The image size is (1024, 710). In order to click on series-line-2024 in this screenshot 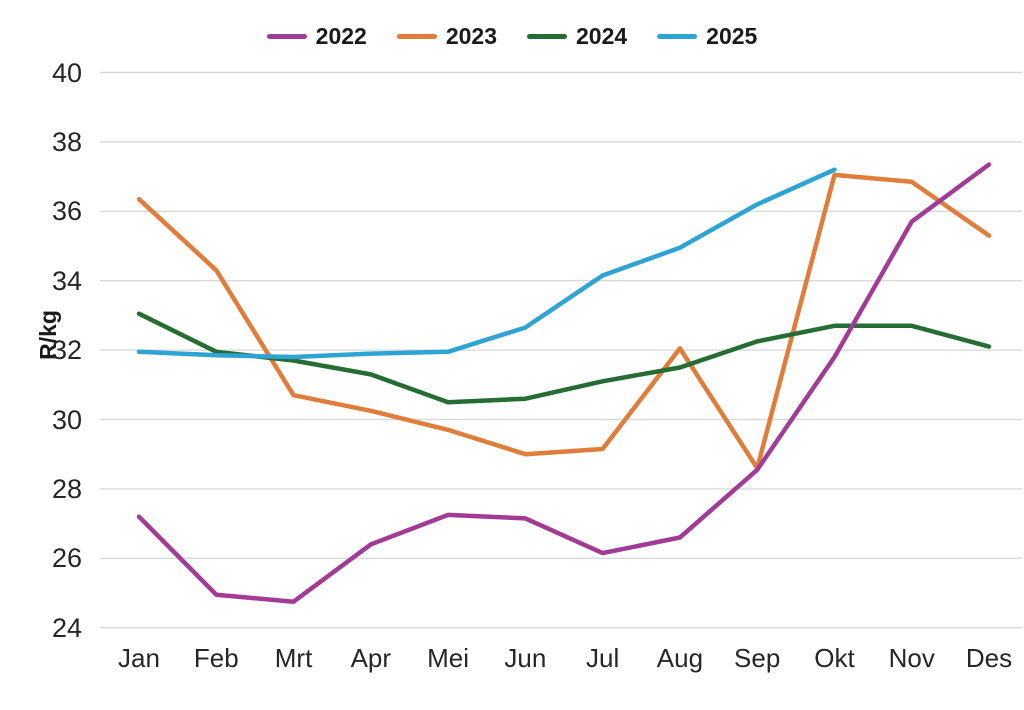, I will do `click(564, 358)`.